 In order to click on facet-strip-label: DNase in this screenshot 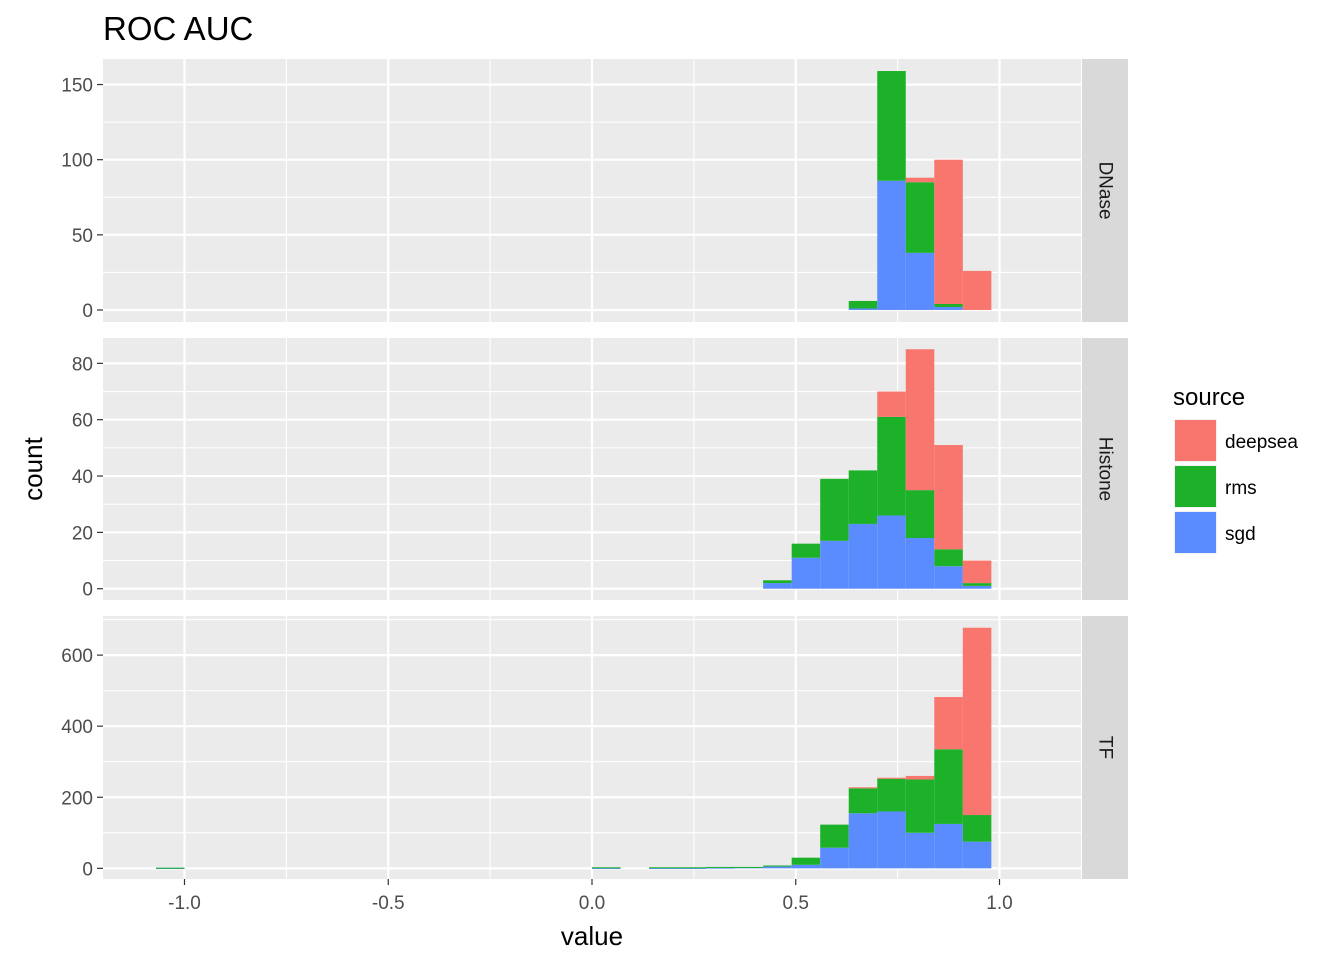, I will do `click(1105, 190)`.